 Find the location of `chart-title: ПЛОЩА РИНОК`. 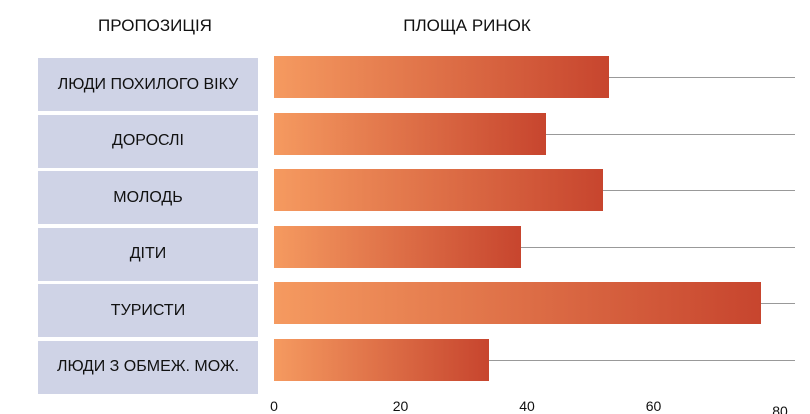

chart-title: ПЛОЩА РИНОК is located at coordinates (467, 25).